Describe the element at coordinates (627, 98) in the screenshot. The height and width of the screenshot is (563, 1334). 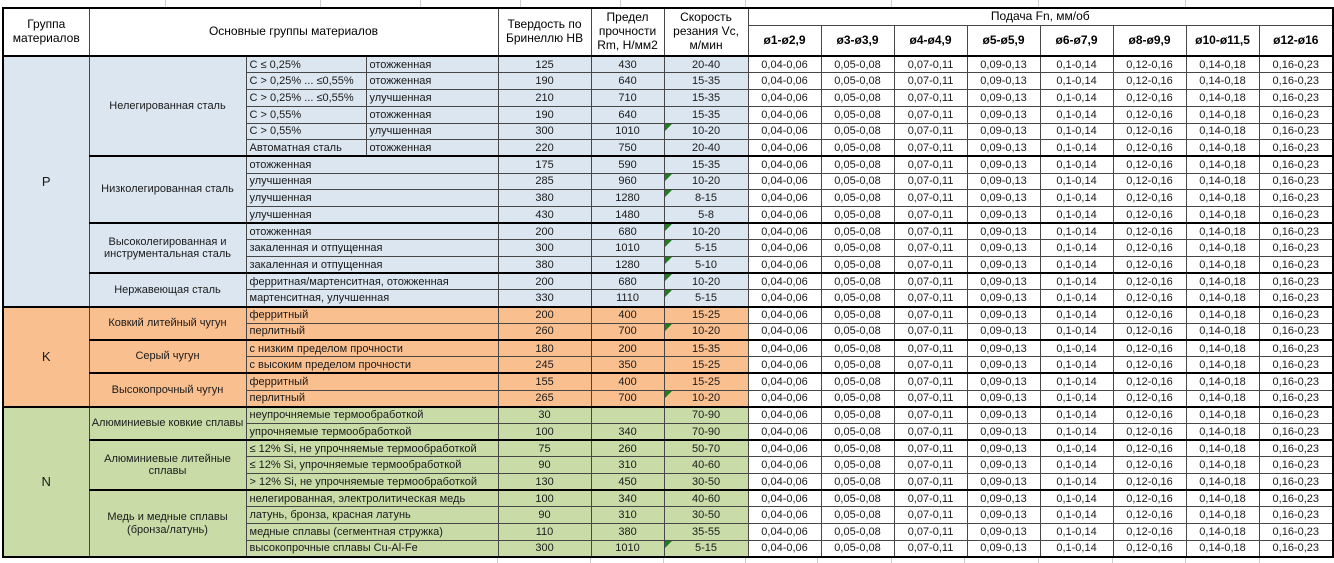
I see `strength-rm-cell: 710` at that location.